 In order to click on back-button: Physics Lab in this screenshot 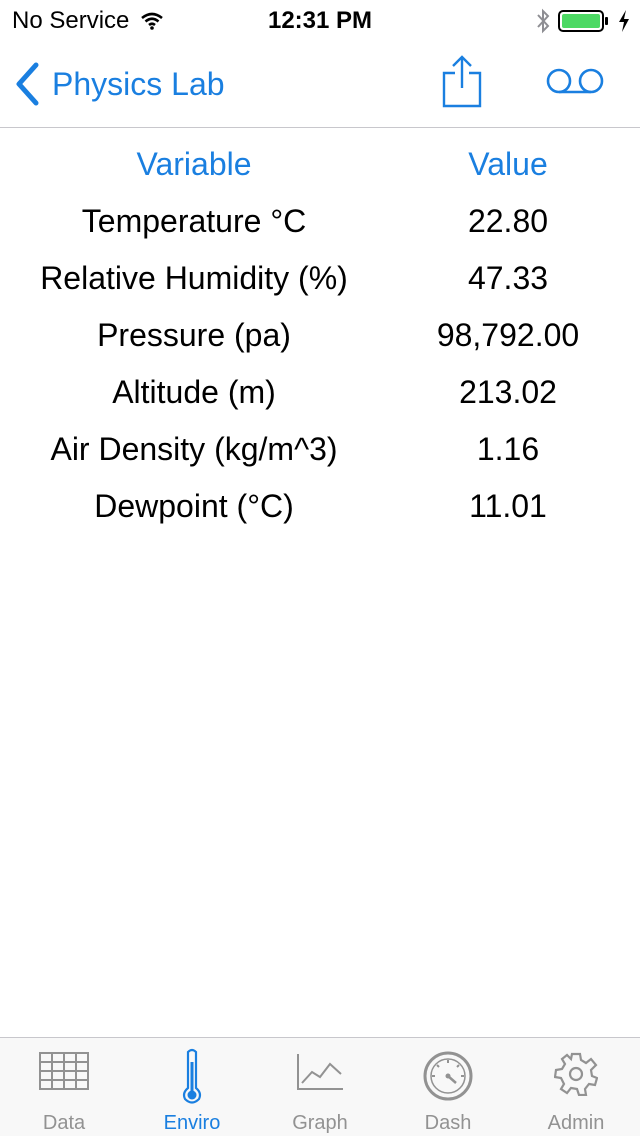, I will do `click(119, 84)`.